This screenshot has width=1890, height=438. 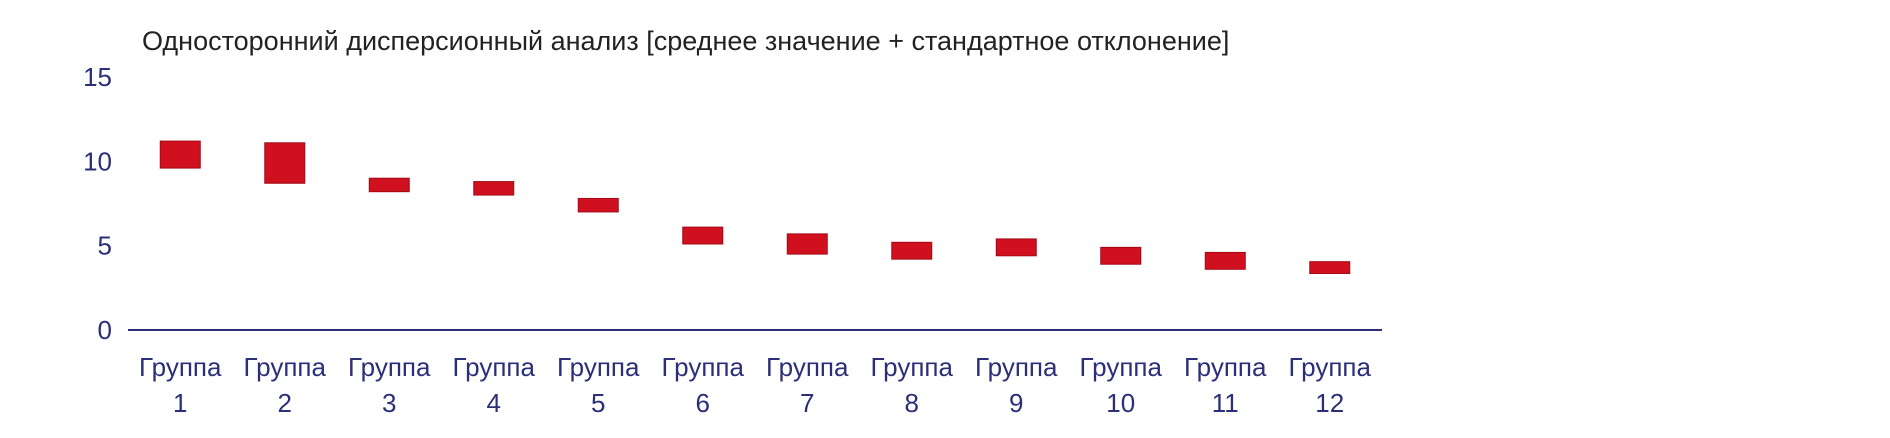 I want to click on x-category-number: 12, so click(x=1329, y=403).